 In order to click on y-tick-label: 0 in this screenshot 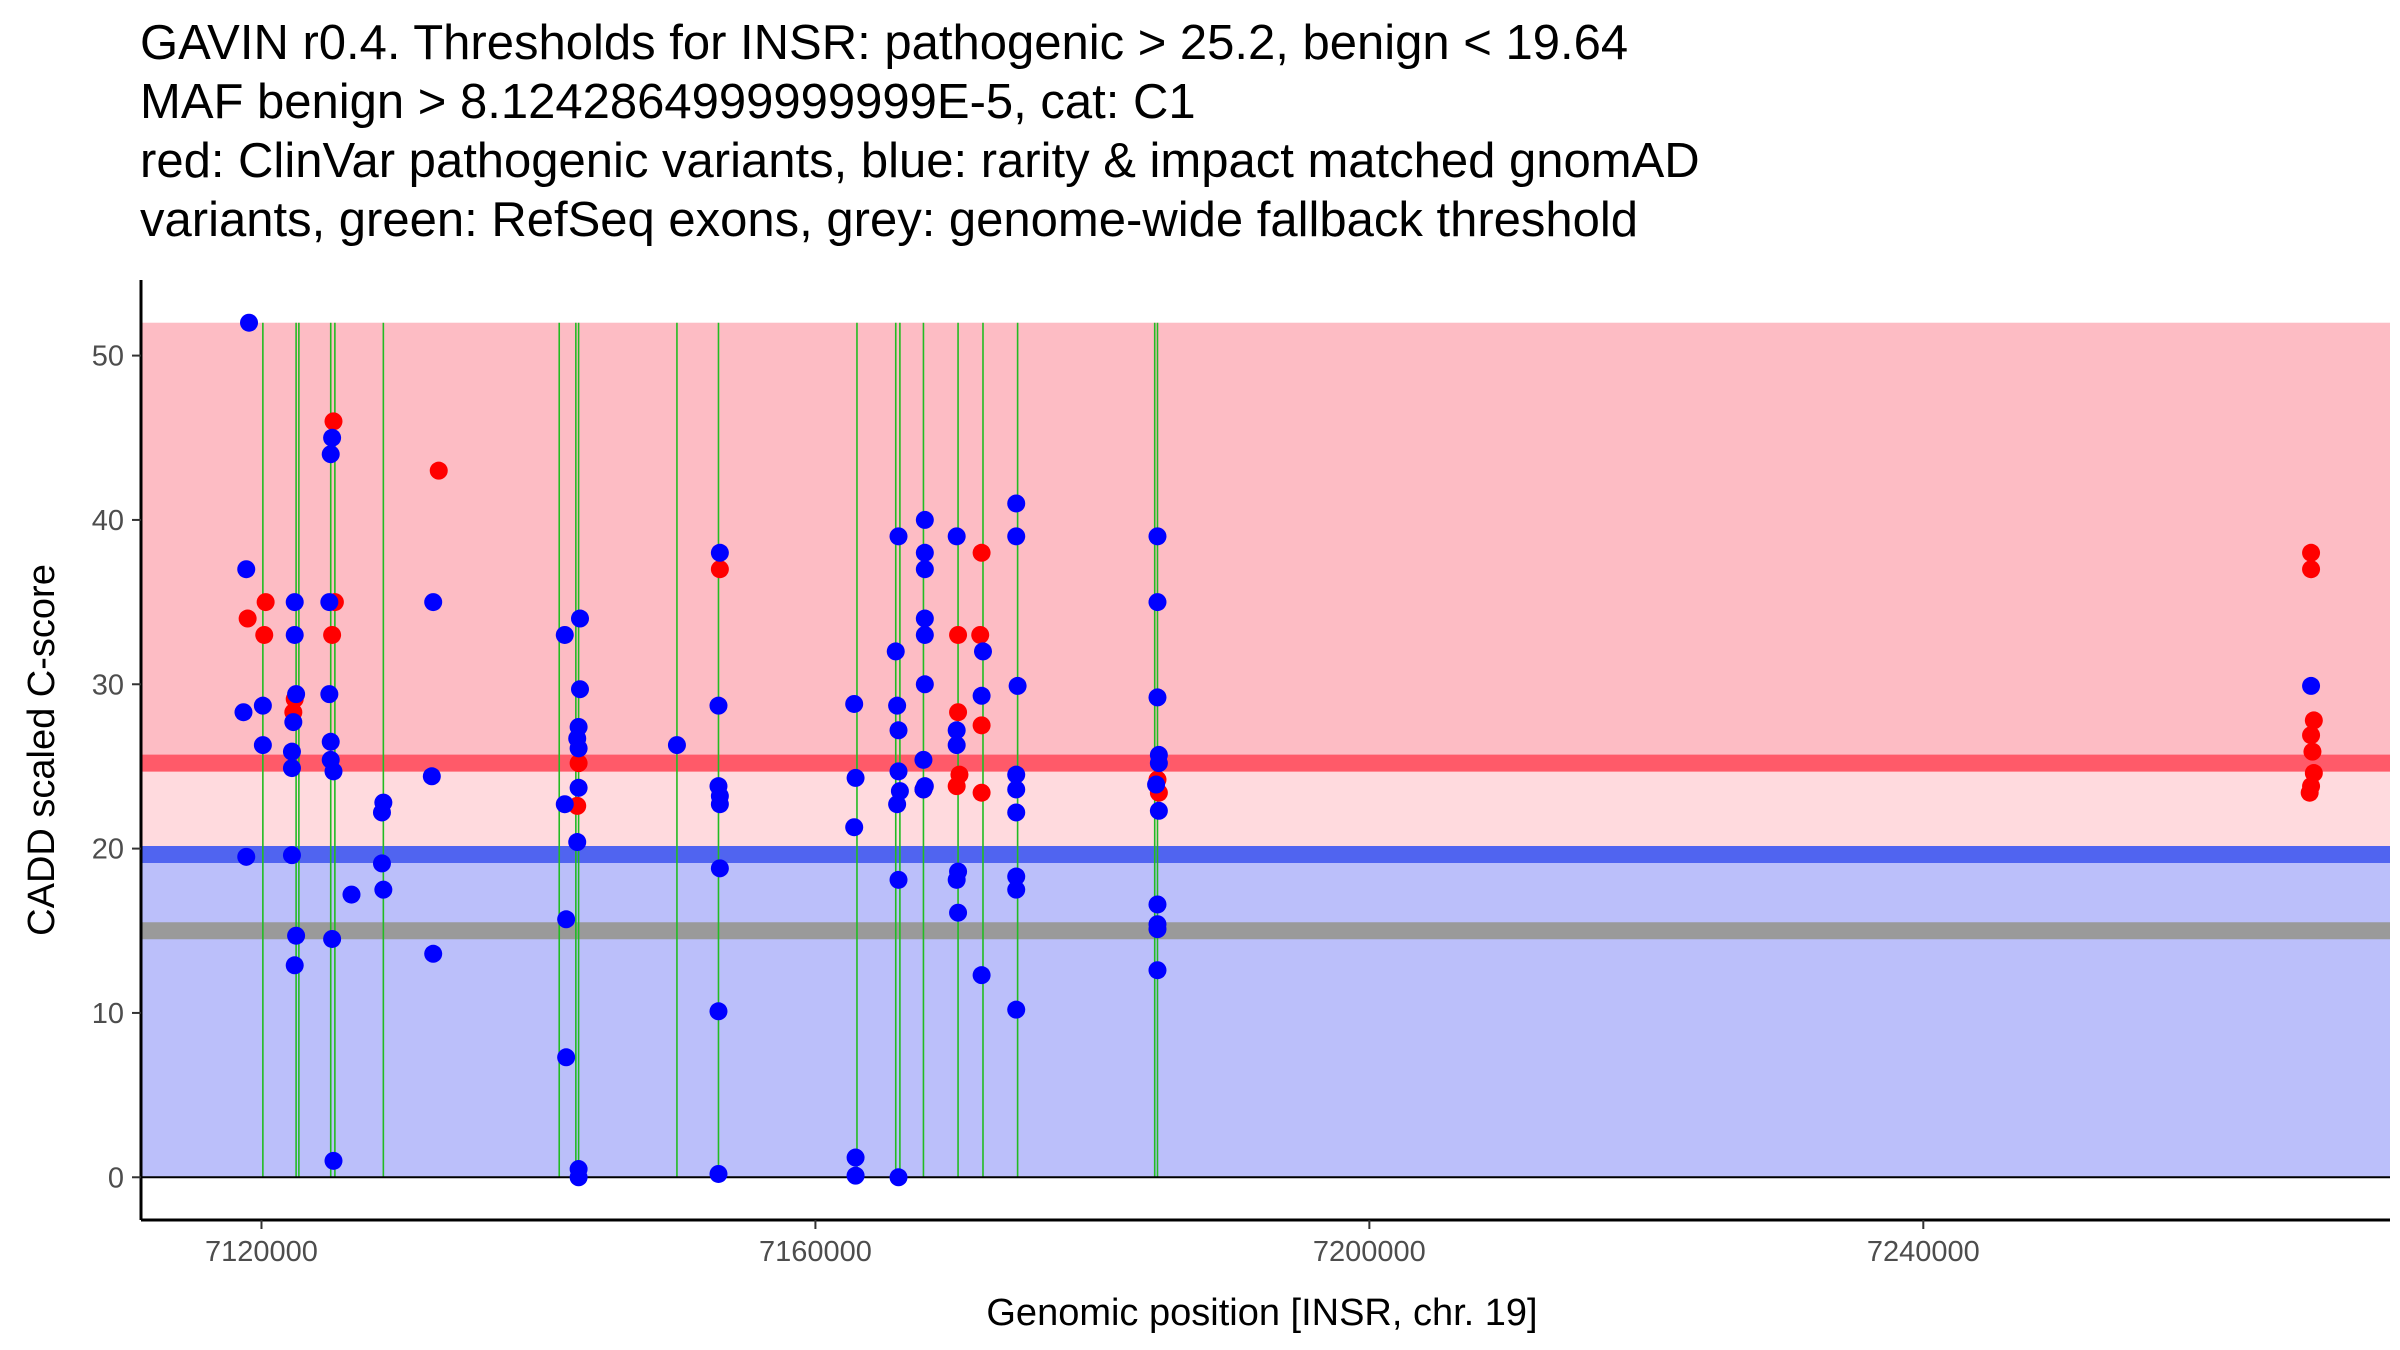, I will do `click(116, 1178)`.